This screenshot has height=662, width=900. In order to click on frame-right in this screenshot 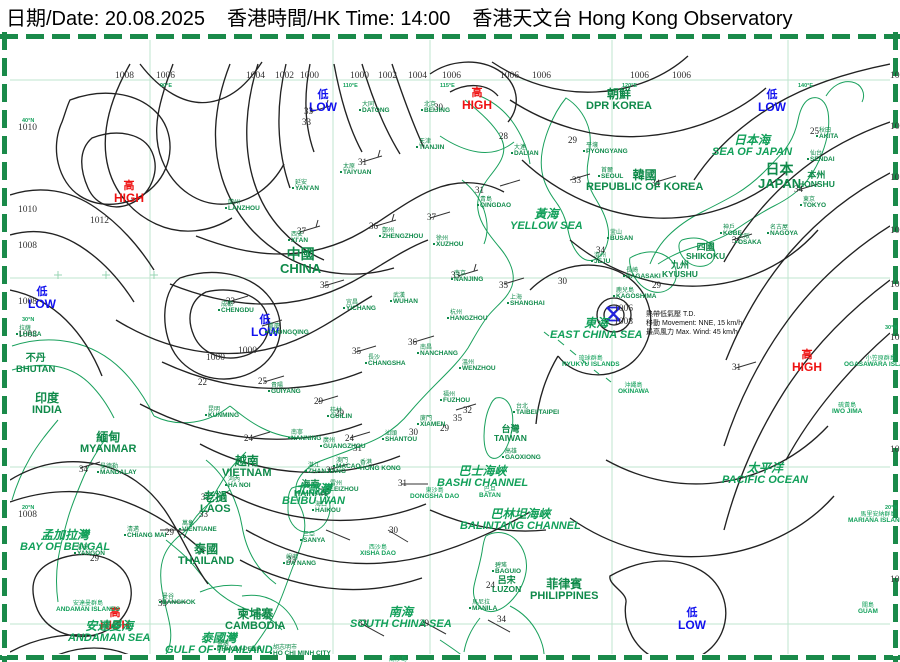, I will do `click(895, 347)`.